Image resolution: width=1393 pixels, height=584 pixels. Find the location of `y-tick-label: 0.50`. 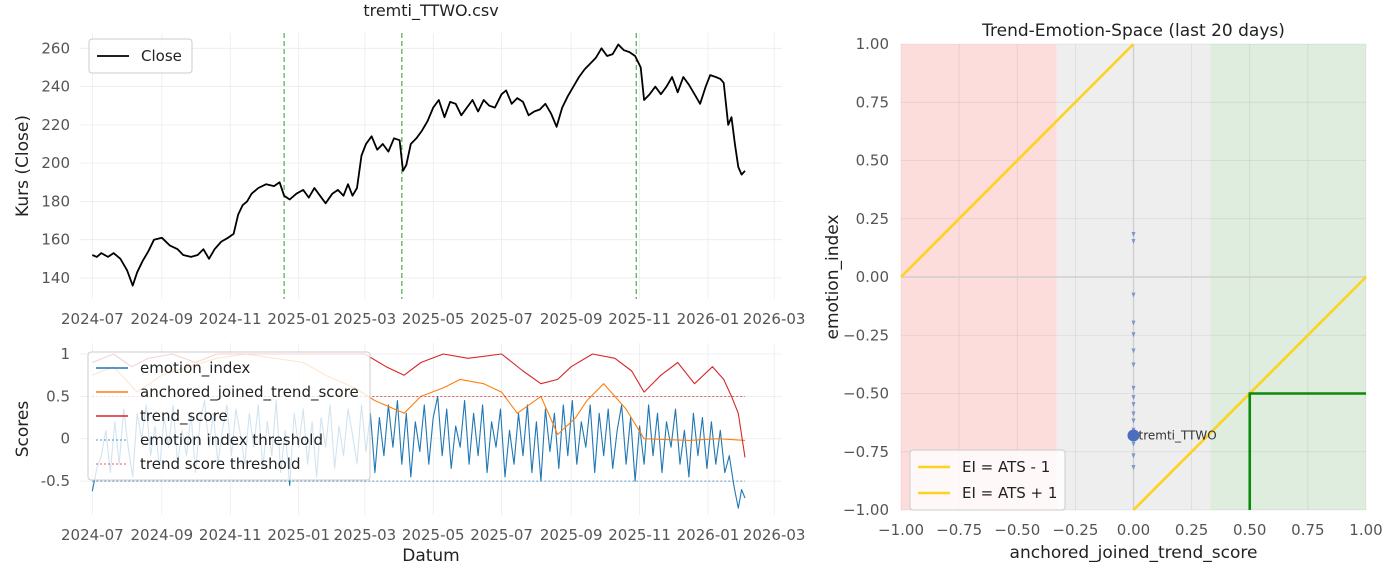

y-tick-label: 0.50 is located at coordinates (872, 161).